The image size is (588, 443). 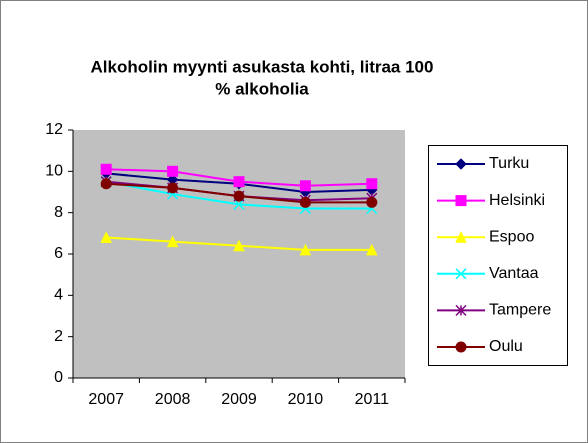 I want to click on x-tick-label: 2011, so click(x=372, y=399).